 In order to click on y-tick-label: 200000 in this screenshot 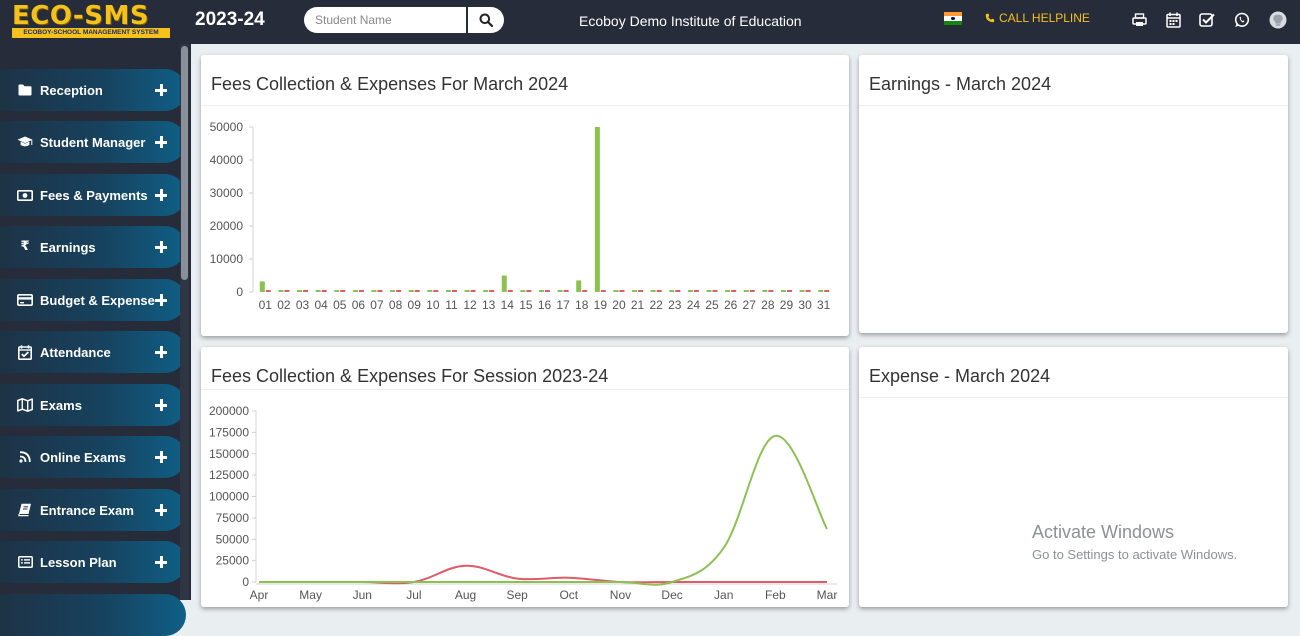, I will do `click(229, 411)`.